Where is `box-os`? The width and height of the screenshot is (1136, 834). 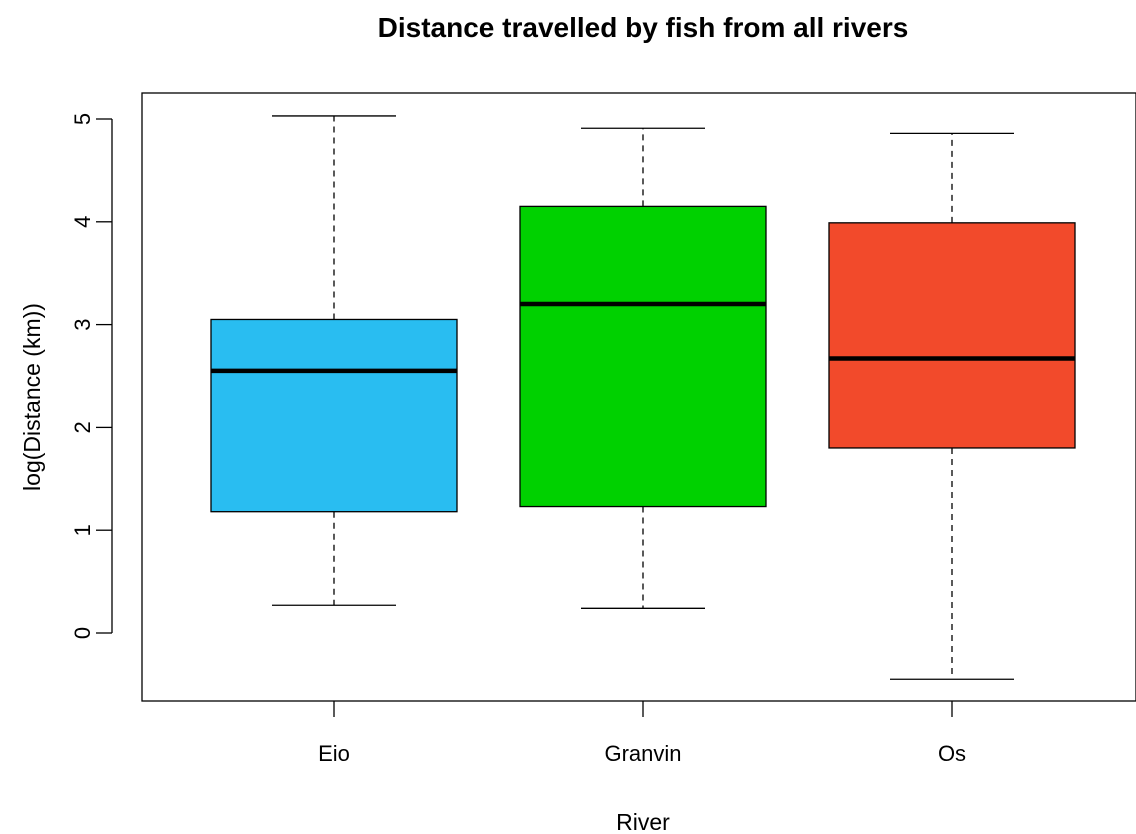 box-os is located at coordinates (952, 335).